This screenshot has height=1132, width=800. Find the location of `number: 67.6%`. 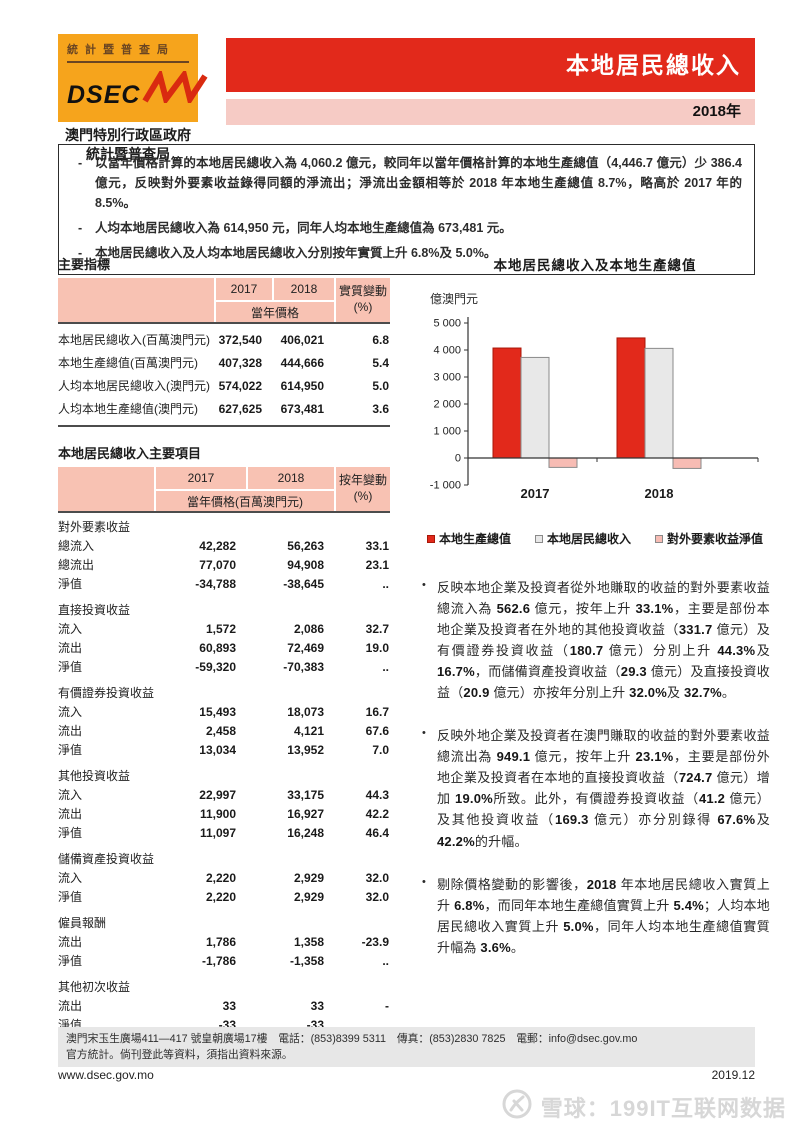

number: 67.6% is located at coordinates (736, 820).